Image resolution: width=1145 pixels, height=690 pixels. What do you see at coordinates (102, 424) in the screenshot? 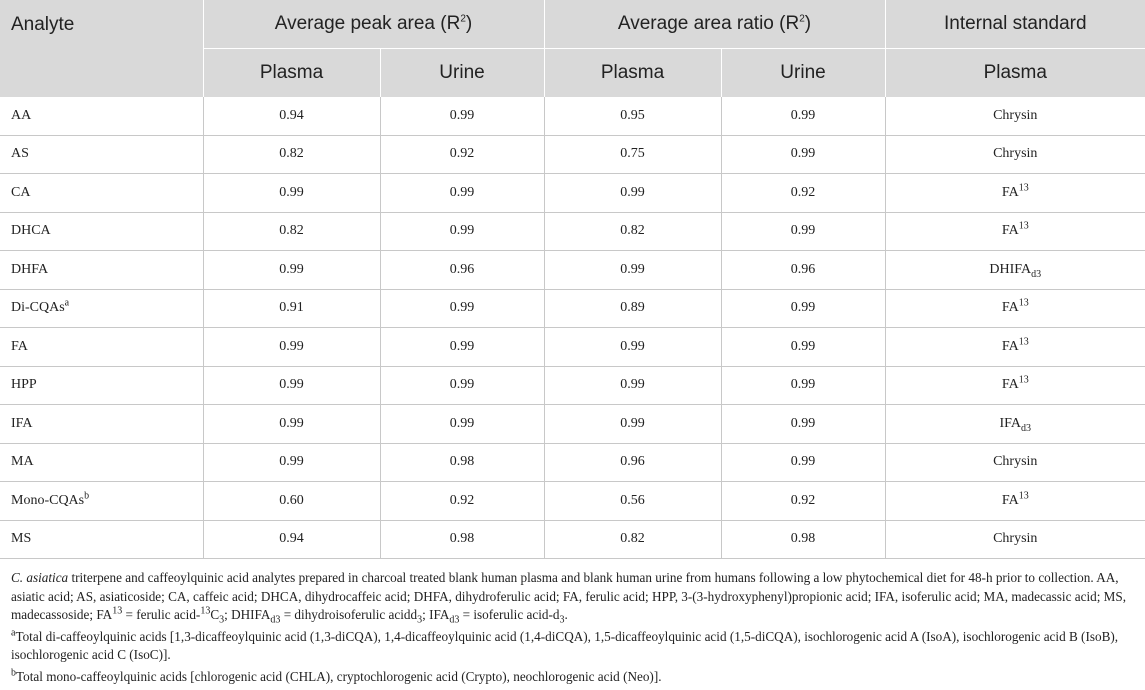
I see `cell-analyte: IFA` at bounding box center [102, 424].